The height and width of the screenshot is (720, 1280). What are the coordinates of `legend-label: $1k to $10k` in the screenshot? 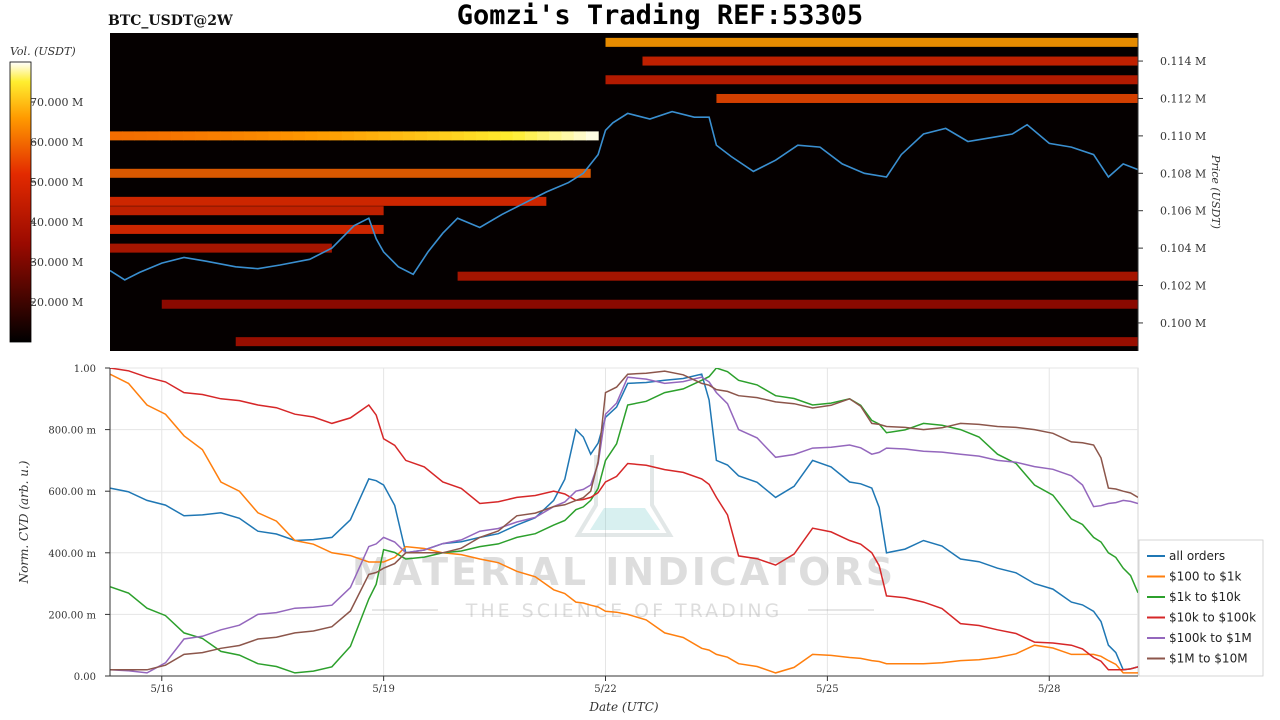 It's located at (1205, 597).